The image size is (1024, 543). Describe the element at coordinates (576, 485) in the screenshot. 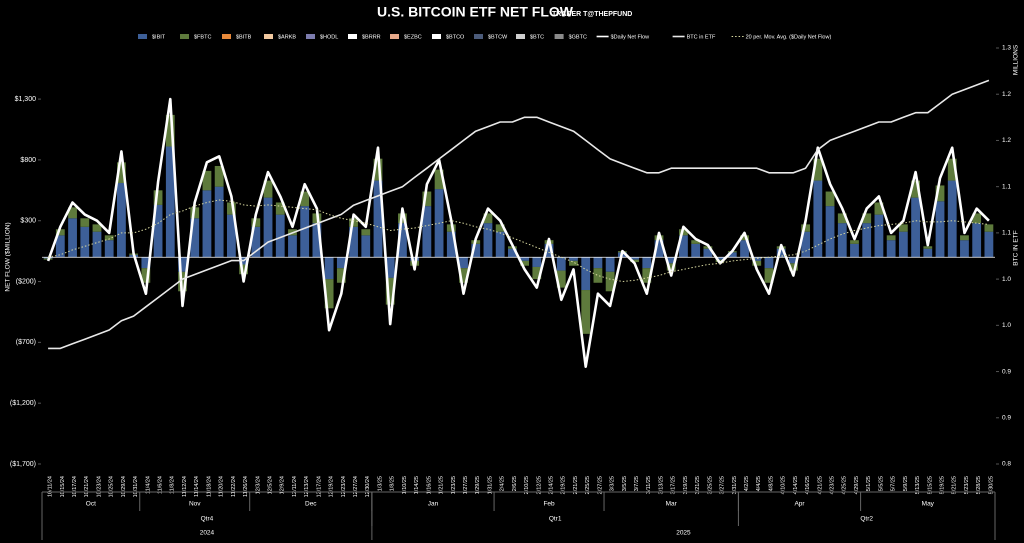

I see `x-tick-label: 2/21/25` at that location.